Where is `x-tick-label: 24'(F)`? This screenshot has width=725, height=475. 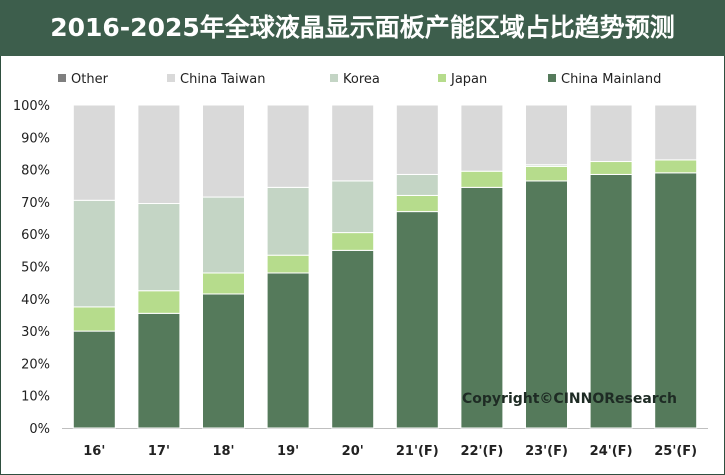 x-tick-label: 24'(F) is located at coordinates (611, 451).